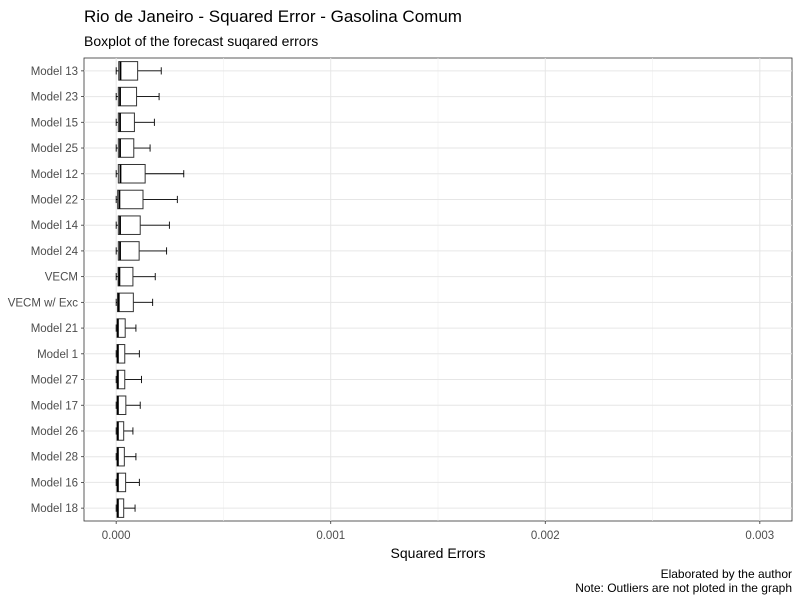 This screenshot has width=800, height=600. Describe the element at coordinates (545, 536) in the screenshot. I see `x-tick-label: 0.002` at that location.